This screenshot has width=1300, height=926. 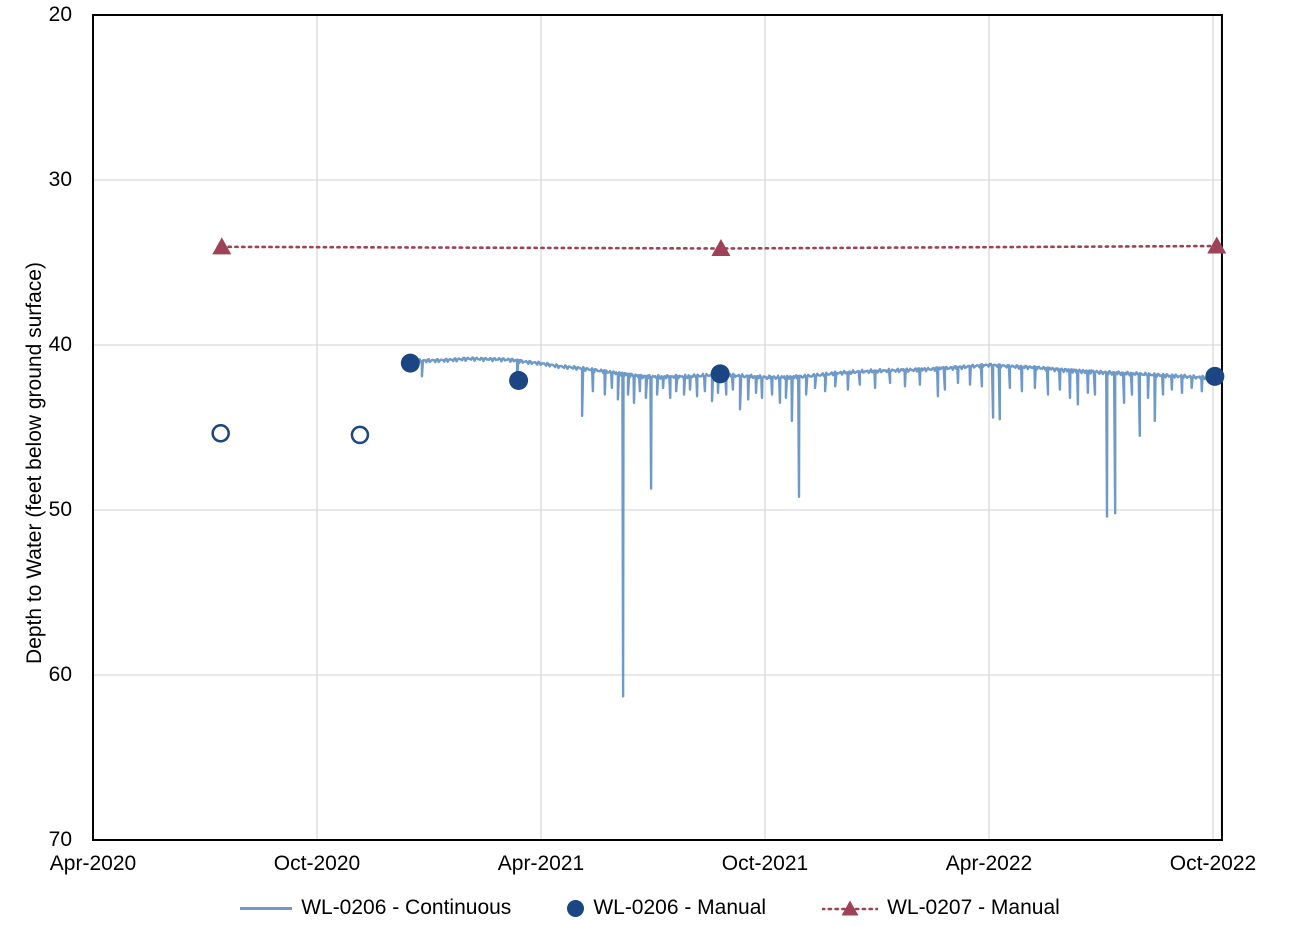 I want to click on y-tick-label: 40, so click(x=60, y=344).